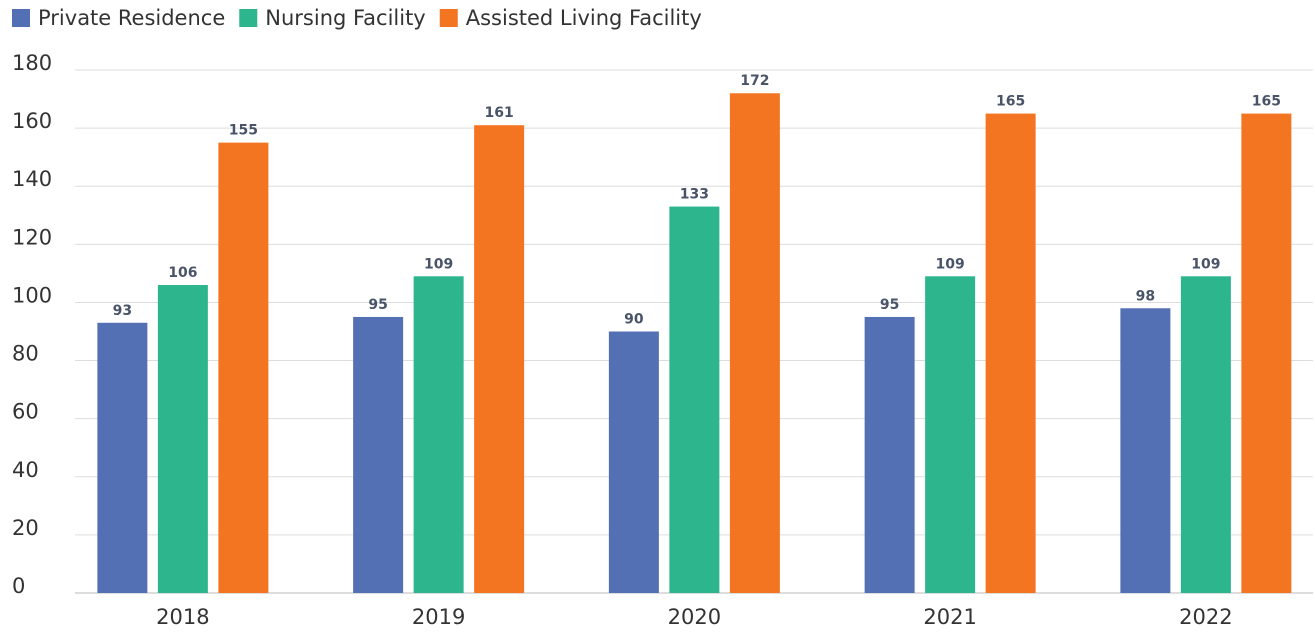 This screenshot has width=1315, height=632. I want to click on y-tick-label: 140, so click(32, 179).